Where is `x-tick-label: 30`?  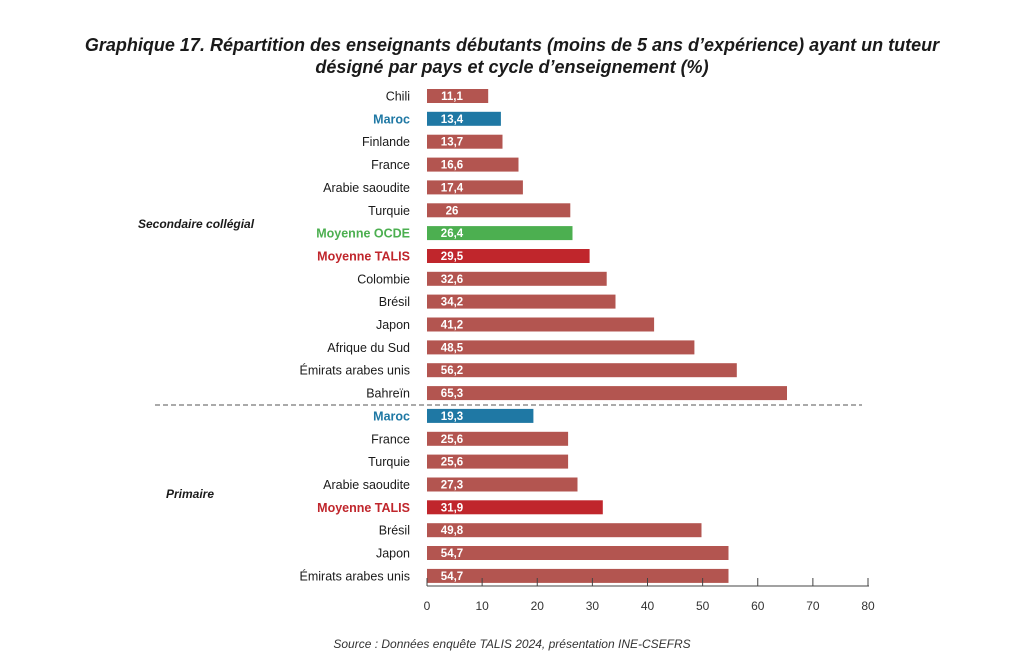 x-tick-label: 30 is located at coordinates (593, 606).